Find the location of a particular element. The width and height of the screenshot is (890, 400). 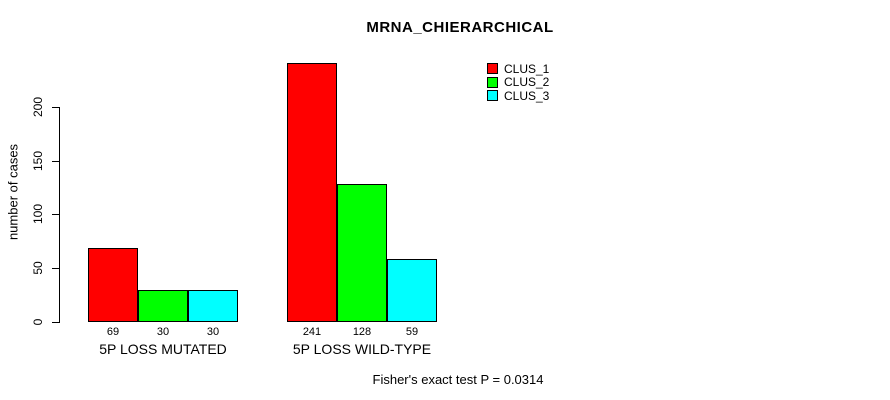

bar-value-label: 59 is located at coordinates (412, 332).